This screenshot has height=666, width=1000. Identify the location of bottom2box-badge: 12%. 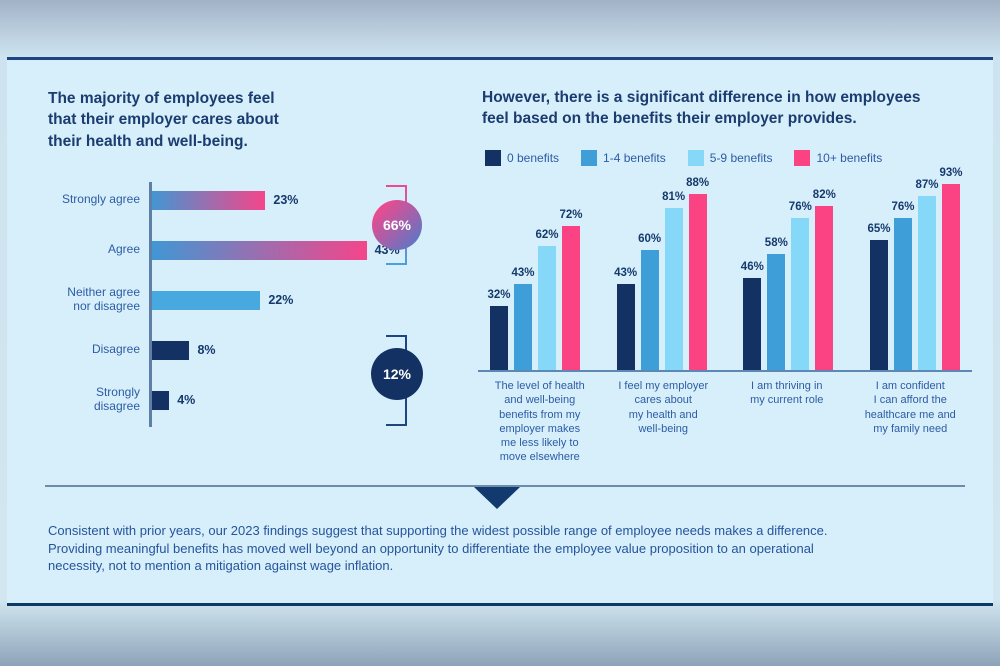
(397, 374).